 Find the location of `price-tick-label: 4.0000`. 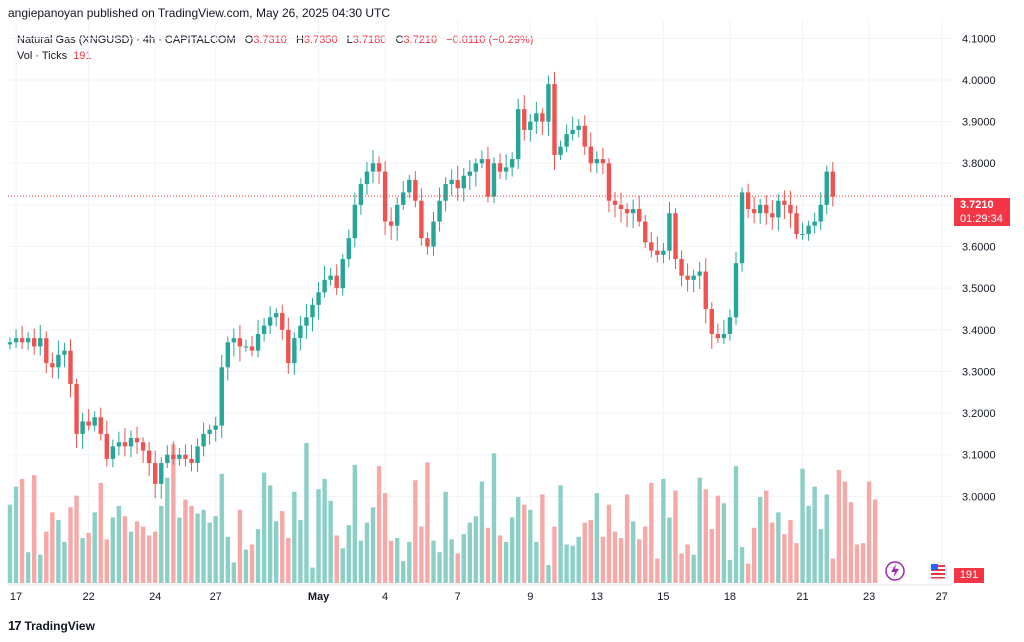

price-tick-label: 4.0000 is located at coordinates (979, 81).